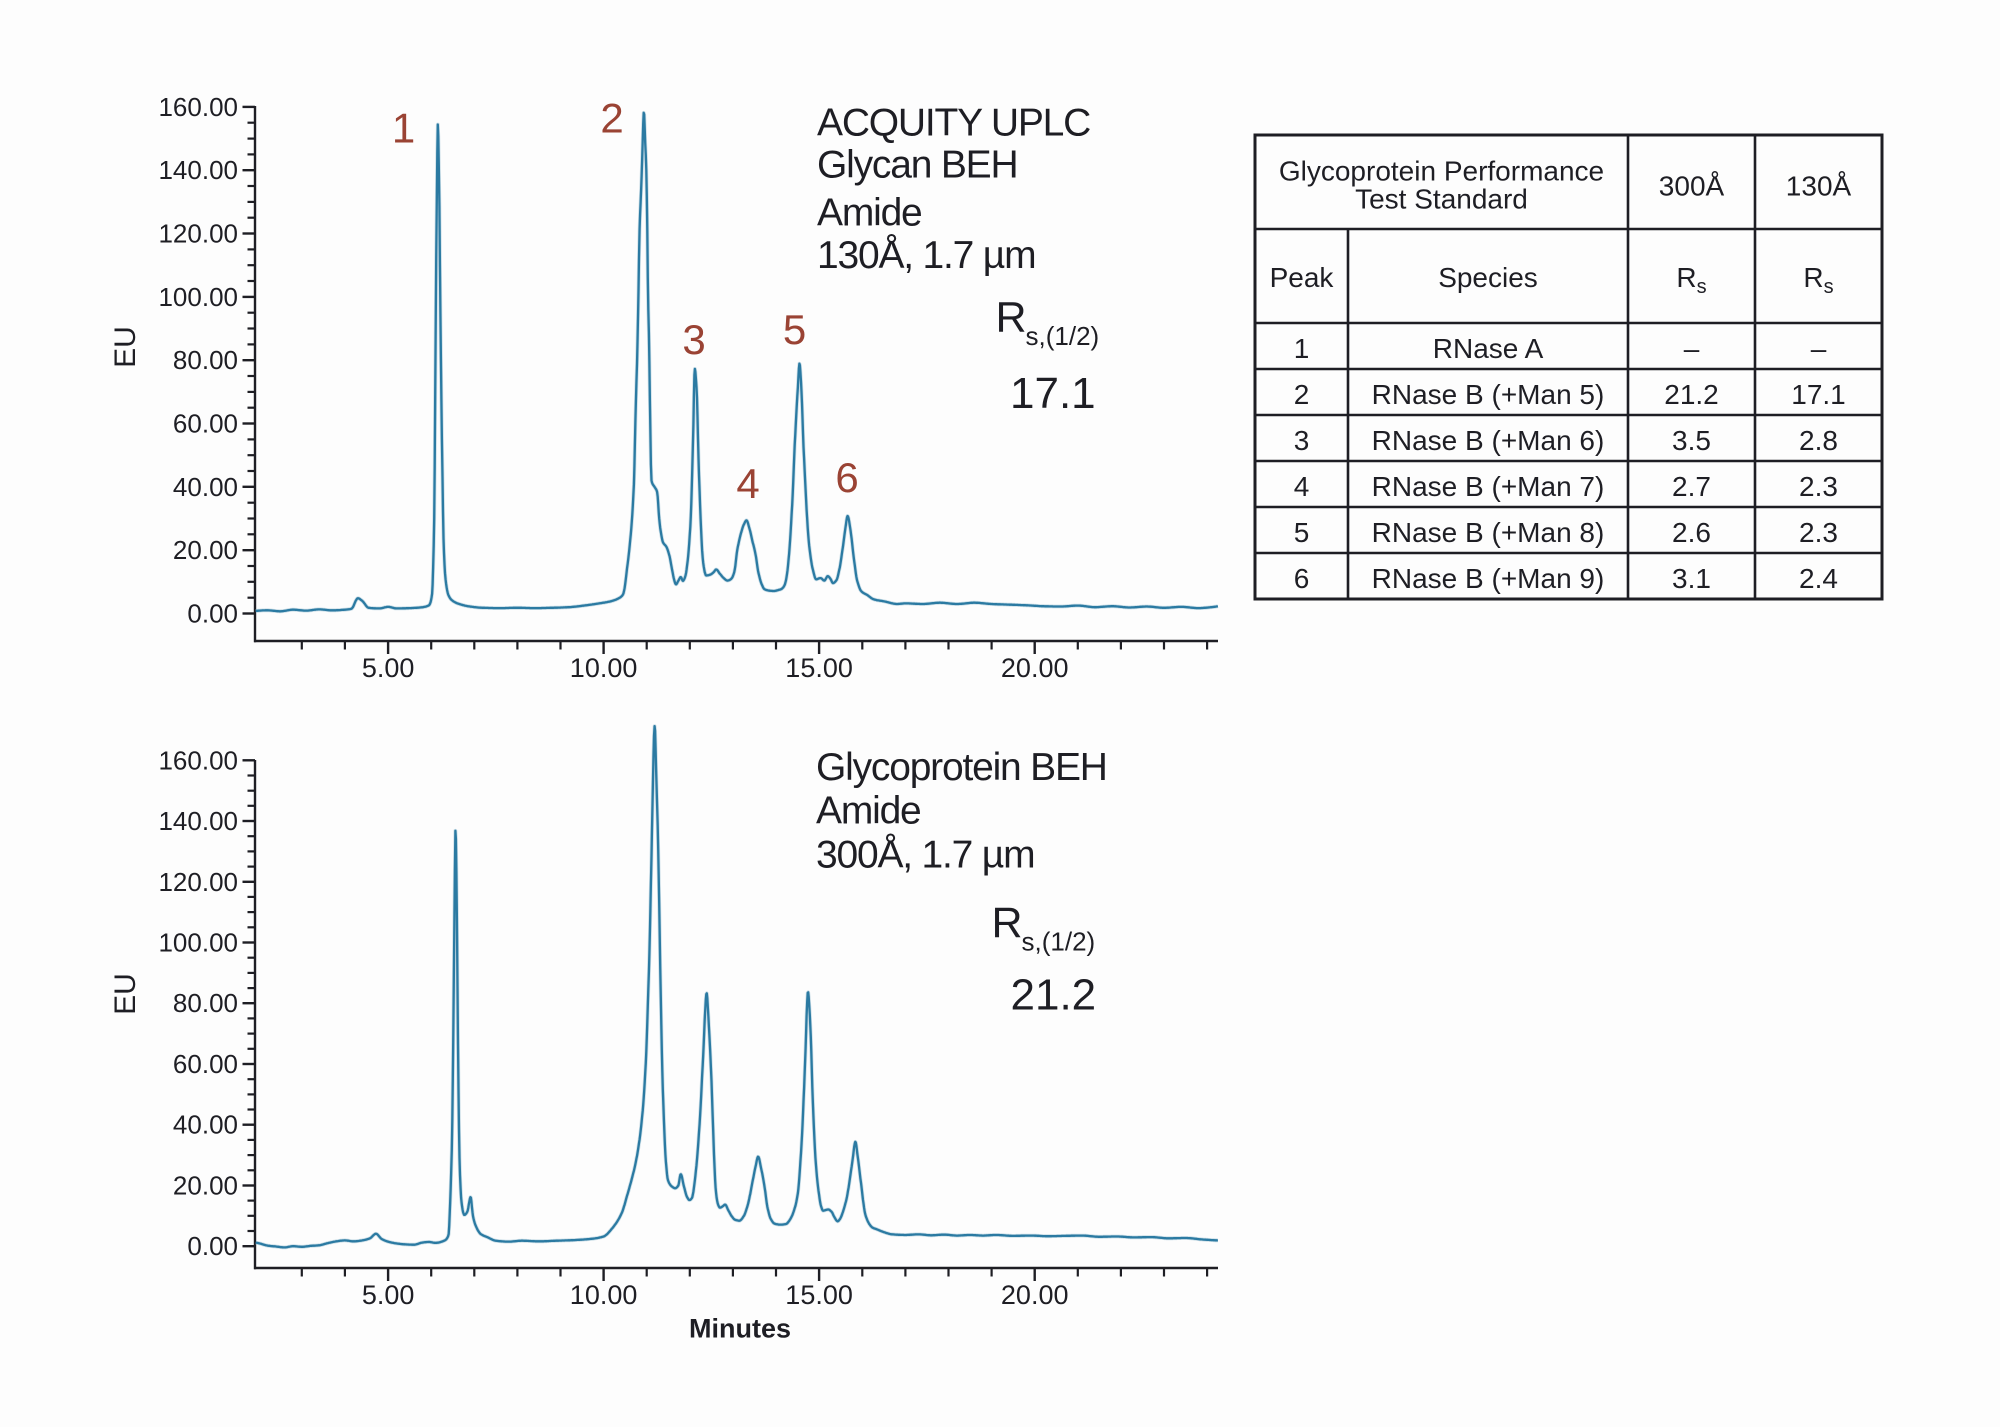  Describe the element at coordinates (953, 123) in the screenshot. I see `svg-text: ACQUITY UPLC` at that location.